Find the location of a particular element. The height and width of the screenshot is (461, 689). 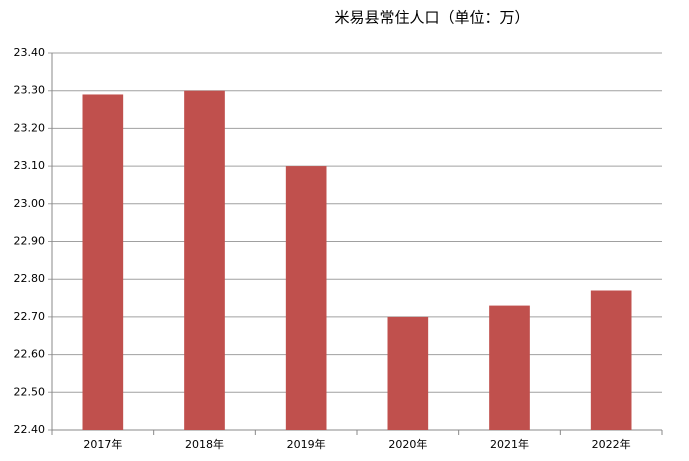

x-tick-label: 2018年 is located at coordinates (204, 444).